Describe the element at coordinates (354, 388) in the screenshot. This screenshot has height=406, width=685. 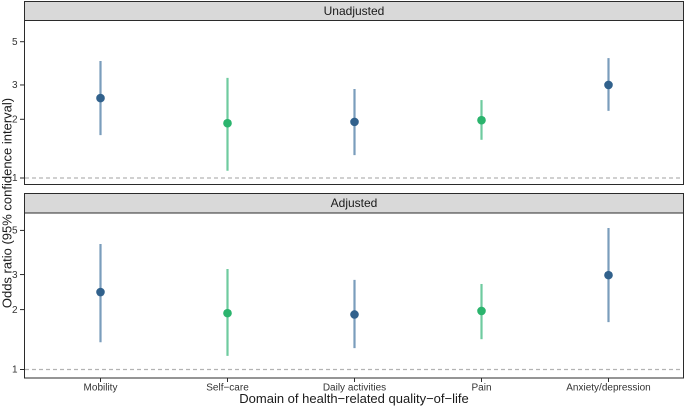
I see `x-tick-label: Daily activities` at that location.